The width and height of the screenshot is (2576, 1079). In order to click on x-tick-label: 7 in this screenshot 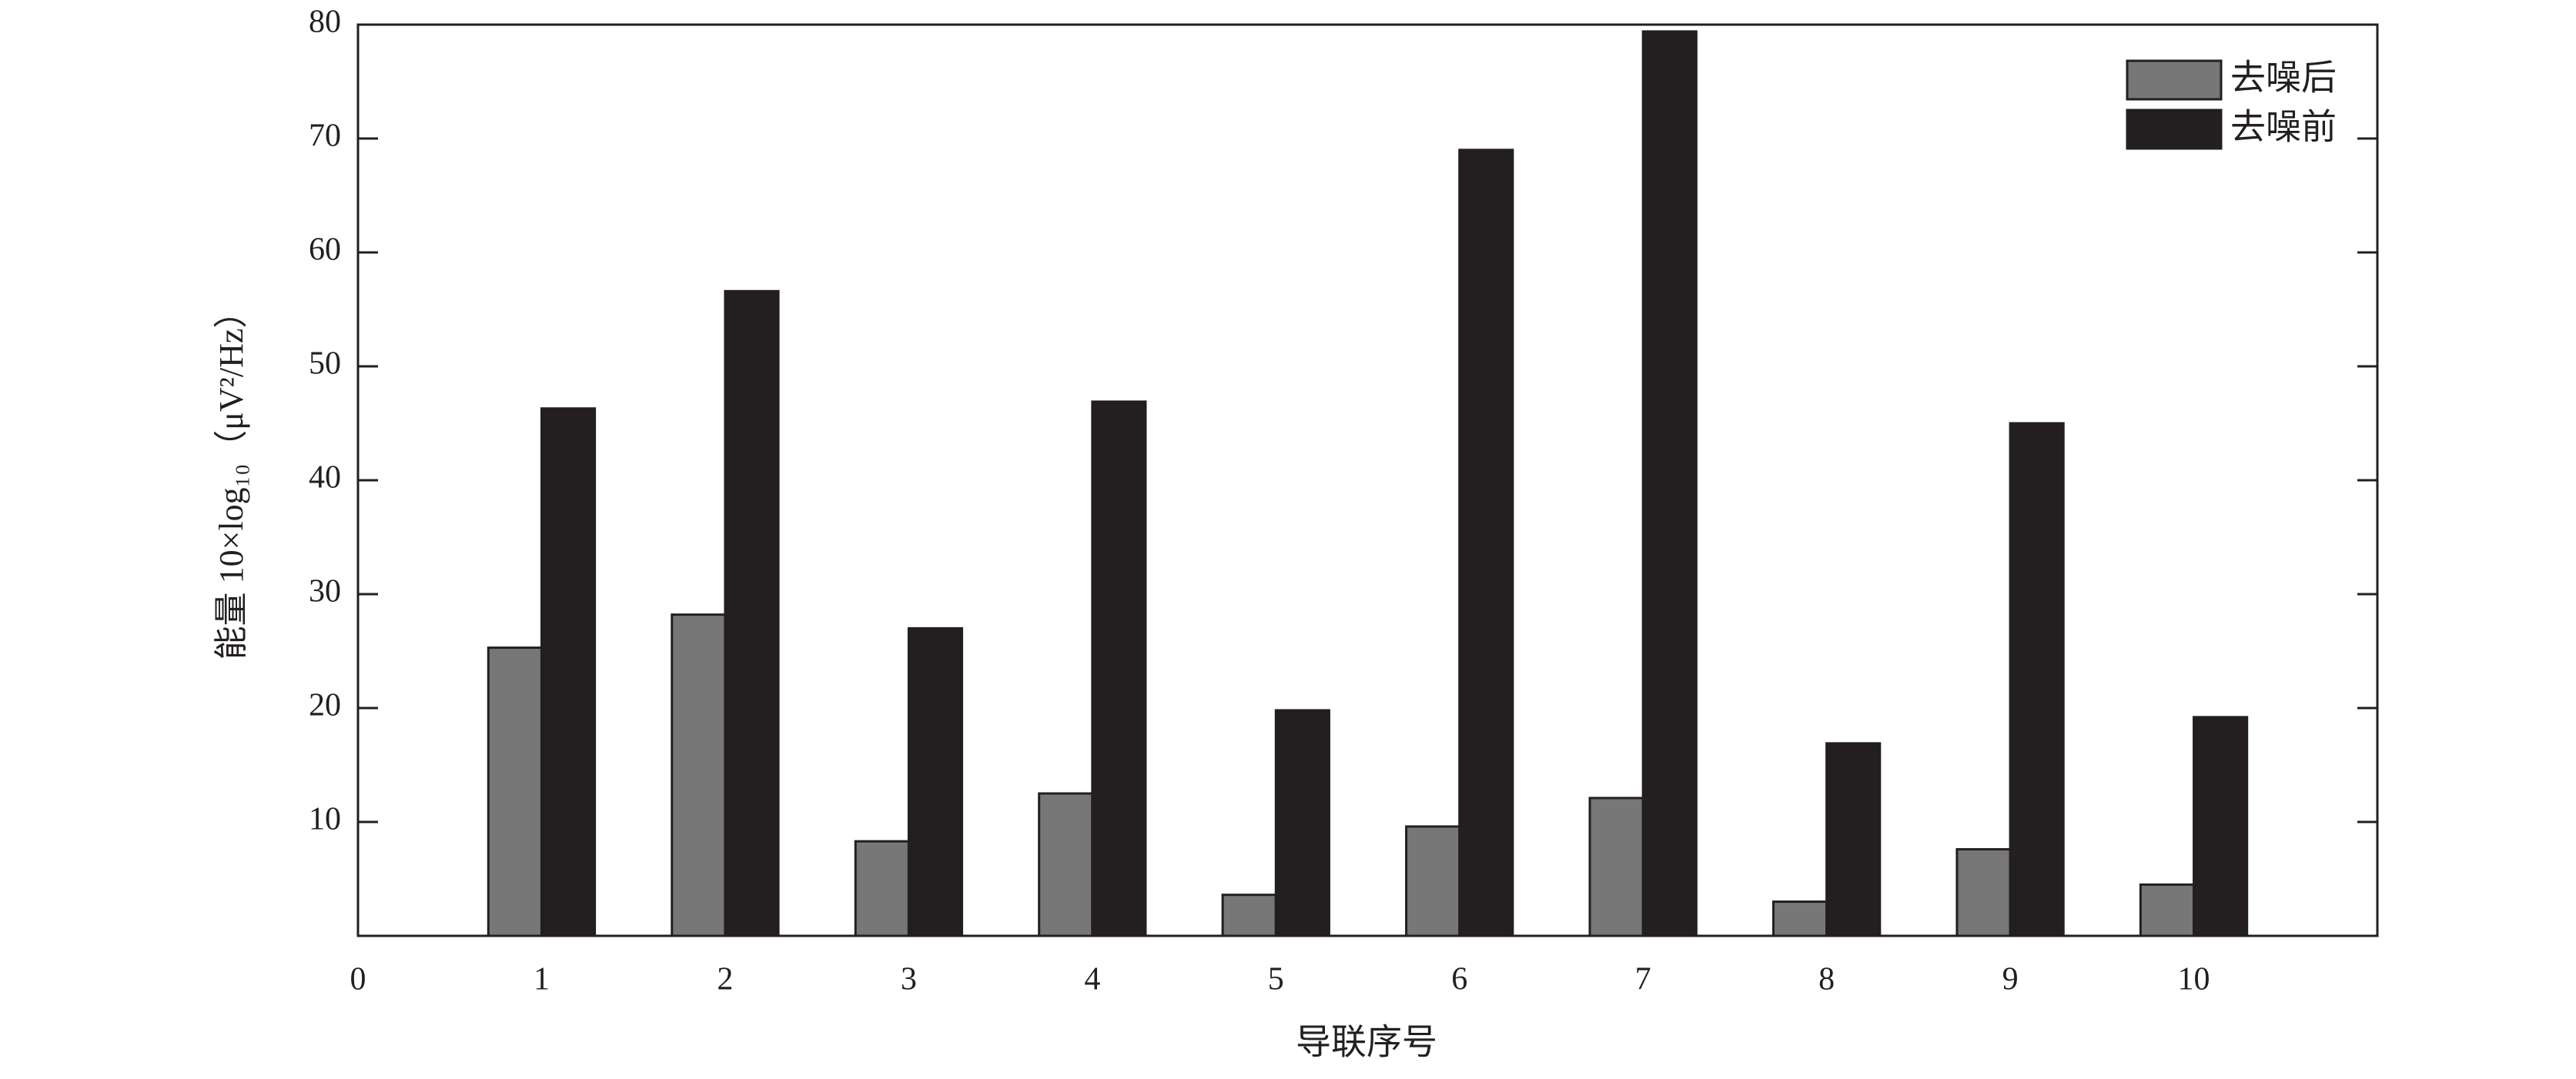, I will do `click(1643, 979)`.